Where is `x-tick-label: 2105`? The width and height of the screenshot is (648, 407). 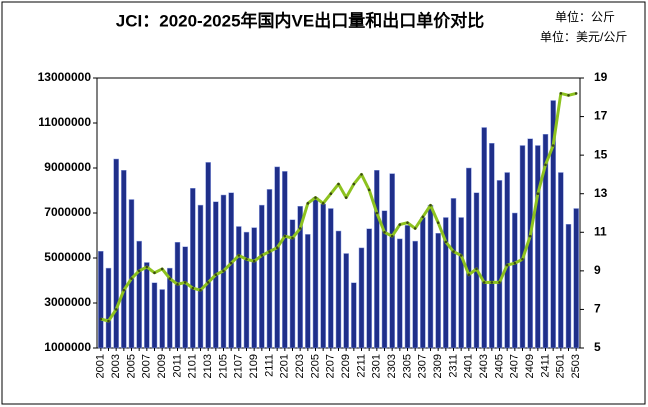
x-tick-label: 2105 is located at coordinates (223, 366).